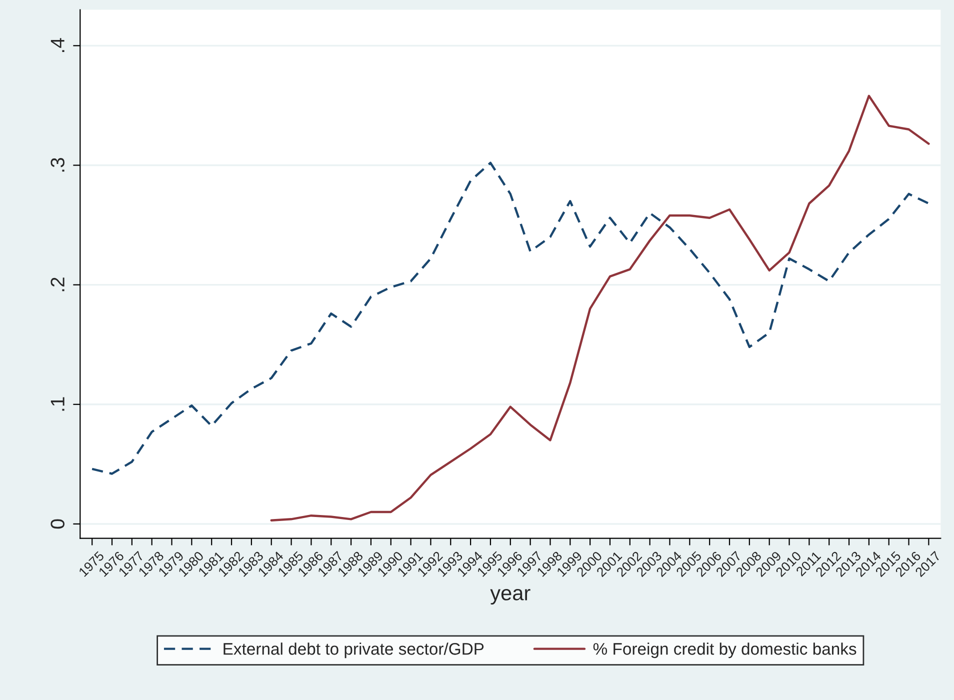  I want to click on x-axis-title: year, so click(510, 597).